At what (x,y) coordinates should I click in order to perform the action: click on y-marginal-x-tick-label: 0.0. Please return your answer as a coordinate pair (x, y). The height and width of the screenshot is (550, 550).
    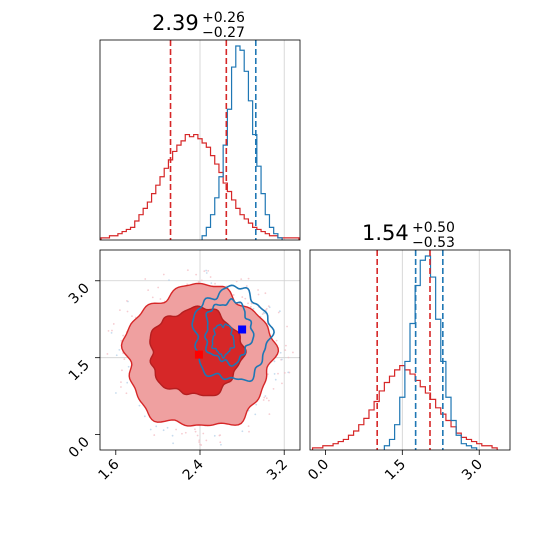
    Looking at the image, I should click on (318, 470).